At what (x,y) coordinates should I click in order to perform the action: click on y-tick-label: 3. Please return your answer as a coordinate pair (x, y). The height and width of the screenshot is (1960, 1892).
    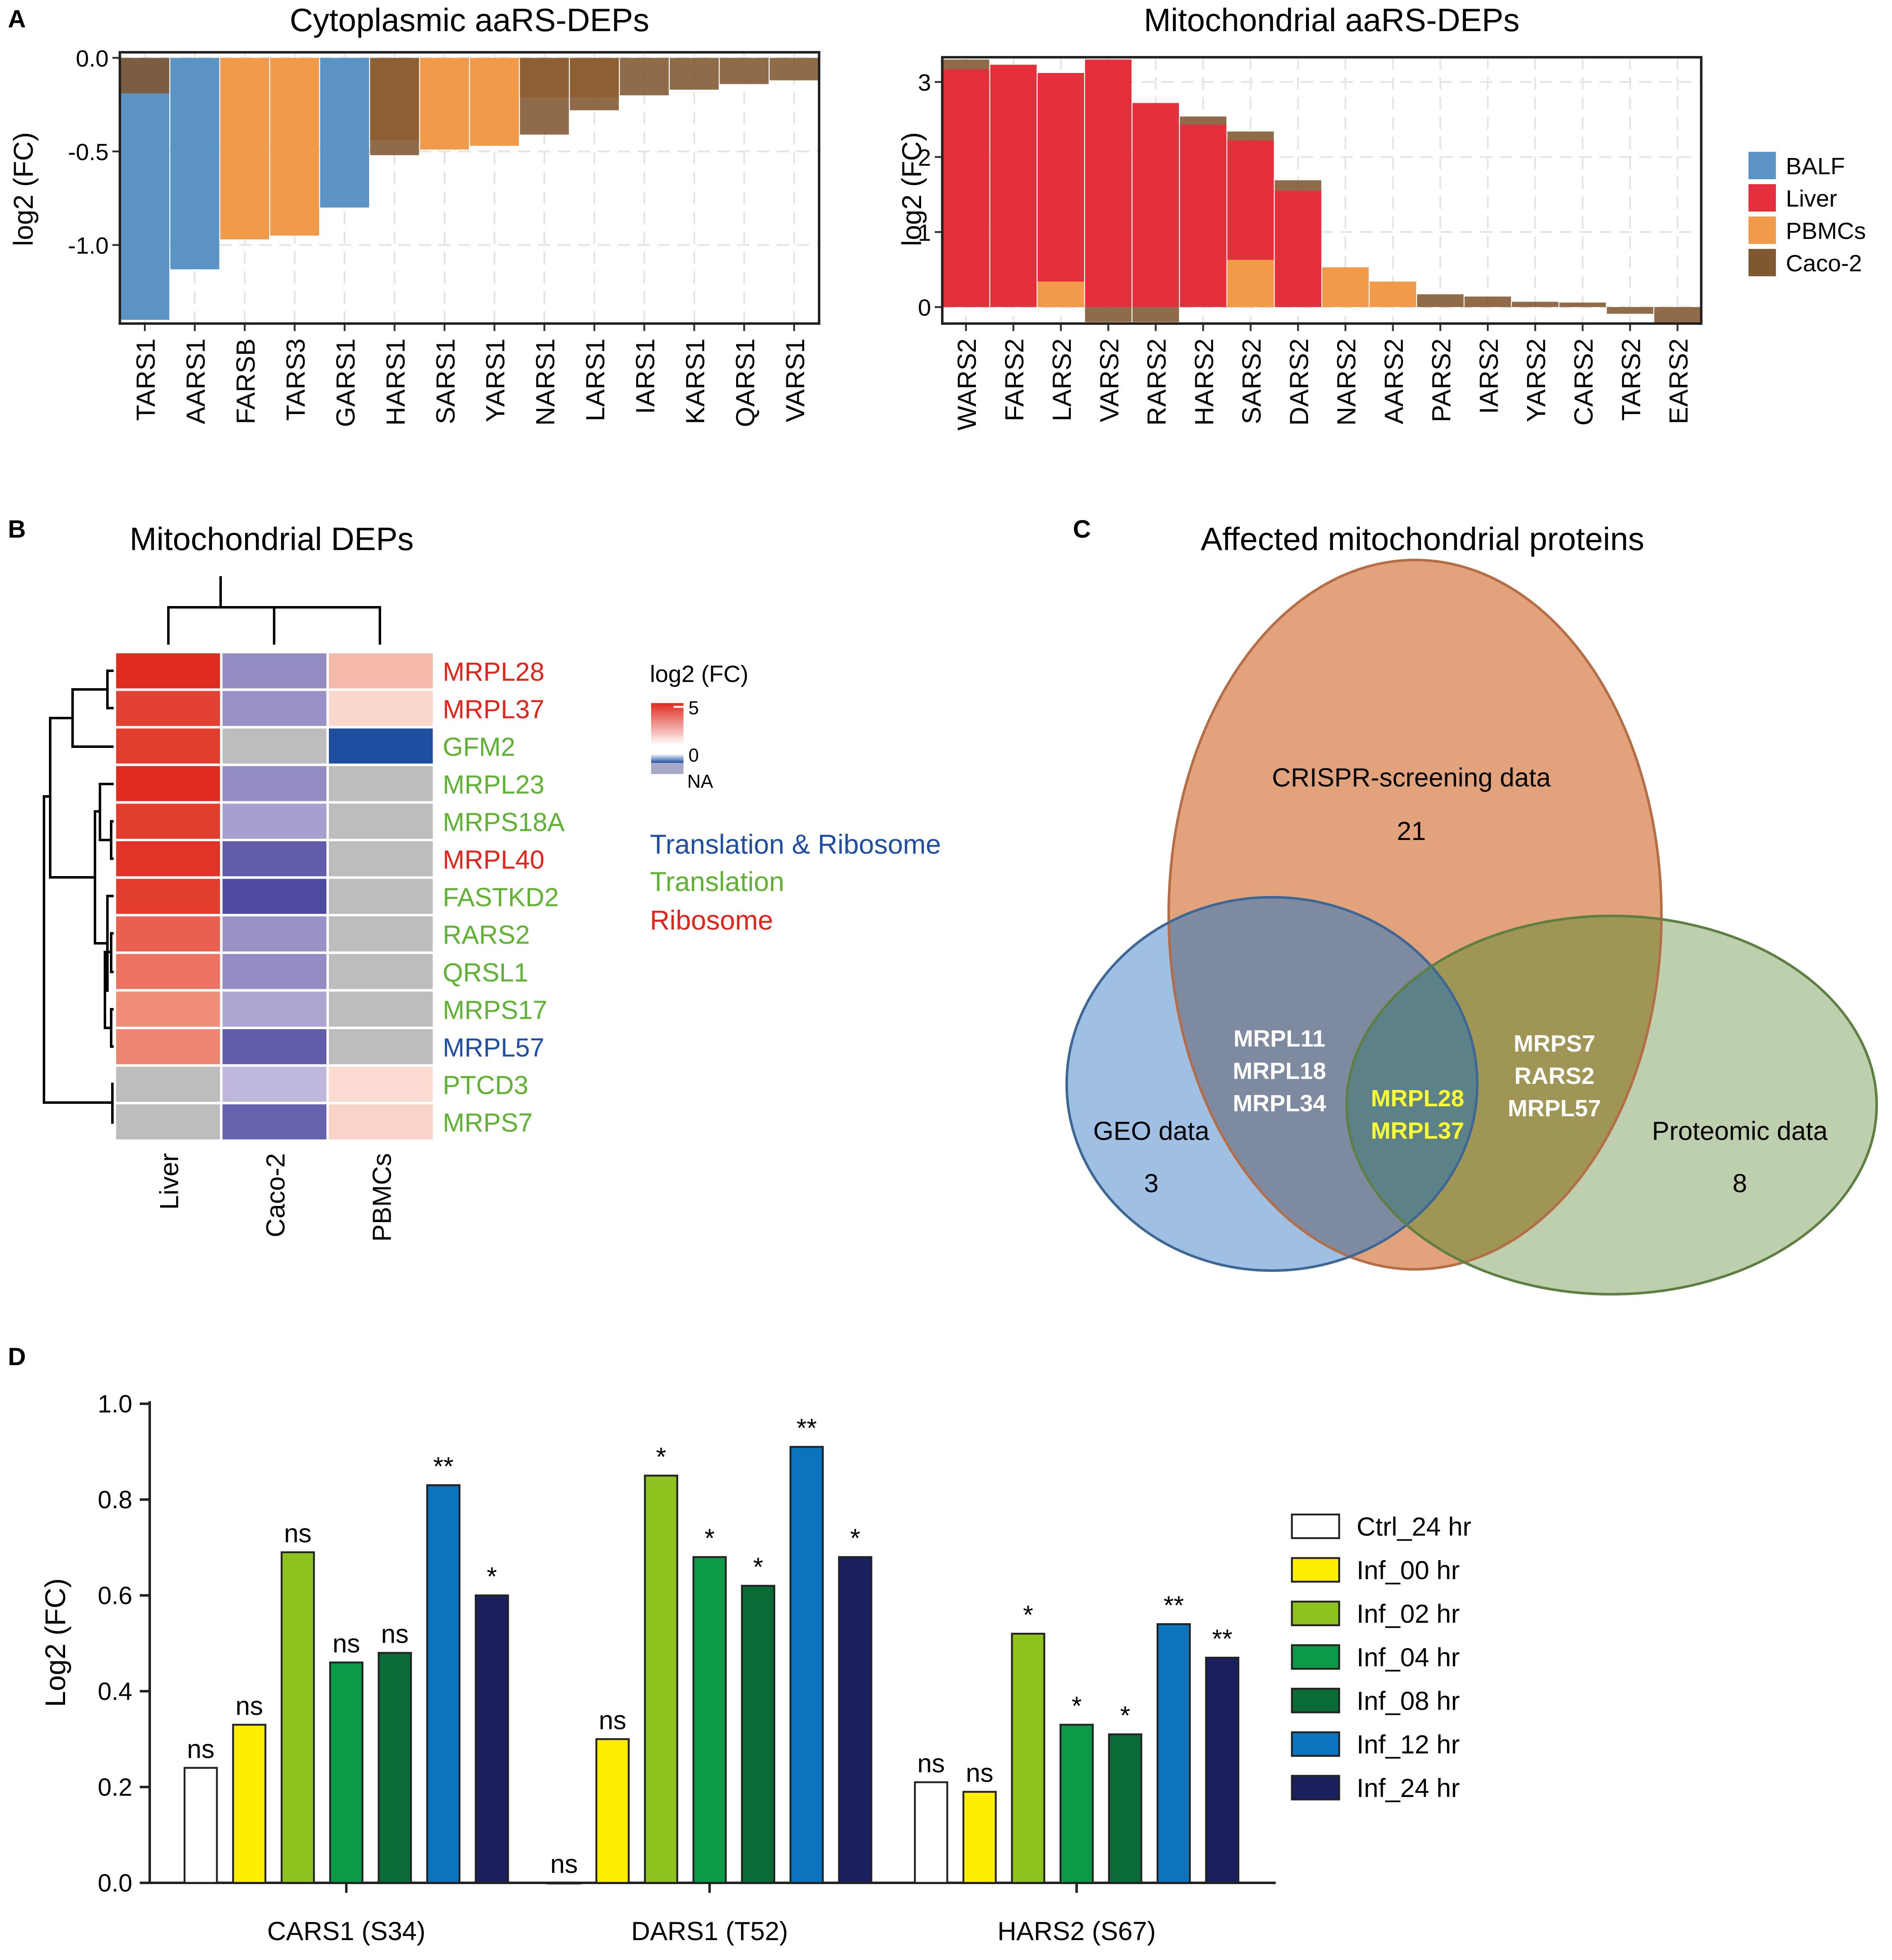
    Looking at the image, I should click on (925, 83).